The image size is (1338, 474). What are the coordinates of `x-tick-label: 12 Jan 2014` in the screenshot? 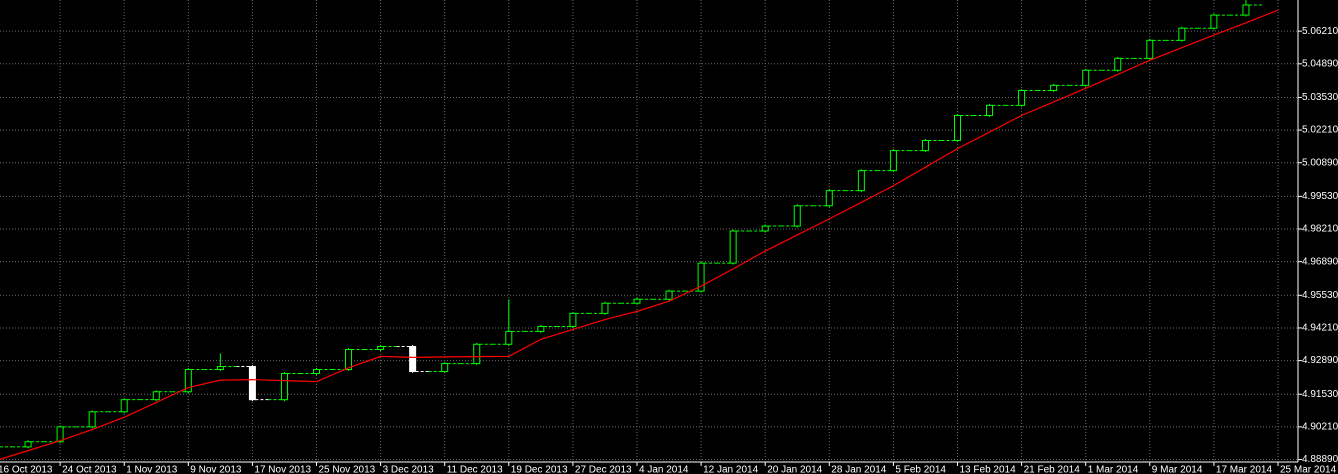 It's located at (730, 469).